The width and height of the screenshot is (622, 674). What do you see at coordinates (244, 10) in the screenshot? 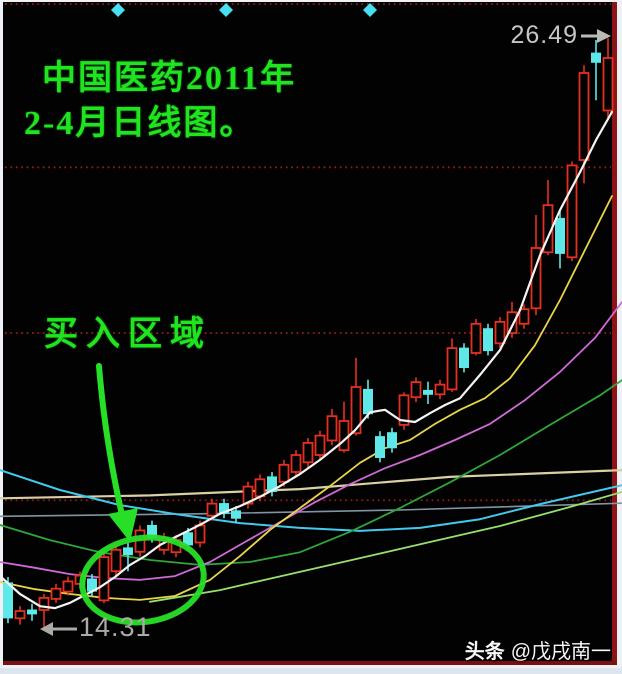
I see `top-diamond-markers` at bounding box center [244, 10].